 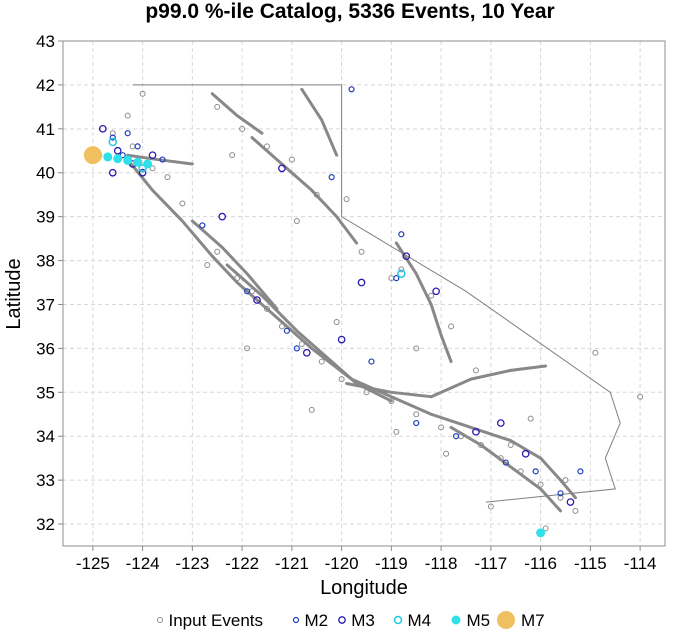 What do you see at coordinates (590, 563) in the screenshot?
I see `x-tick-label: -115` at bounding box center [590, 563].